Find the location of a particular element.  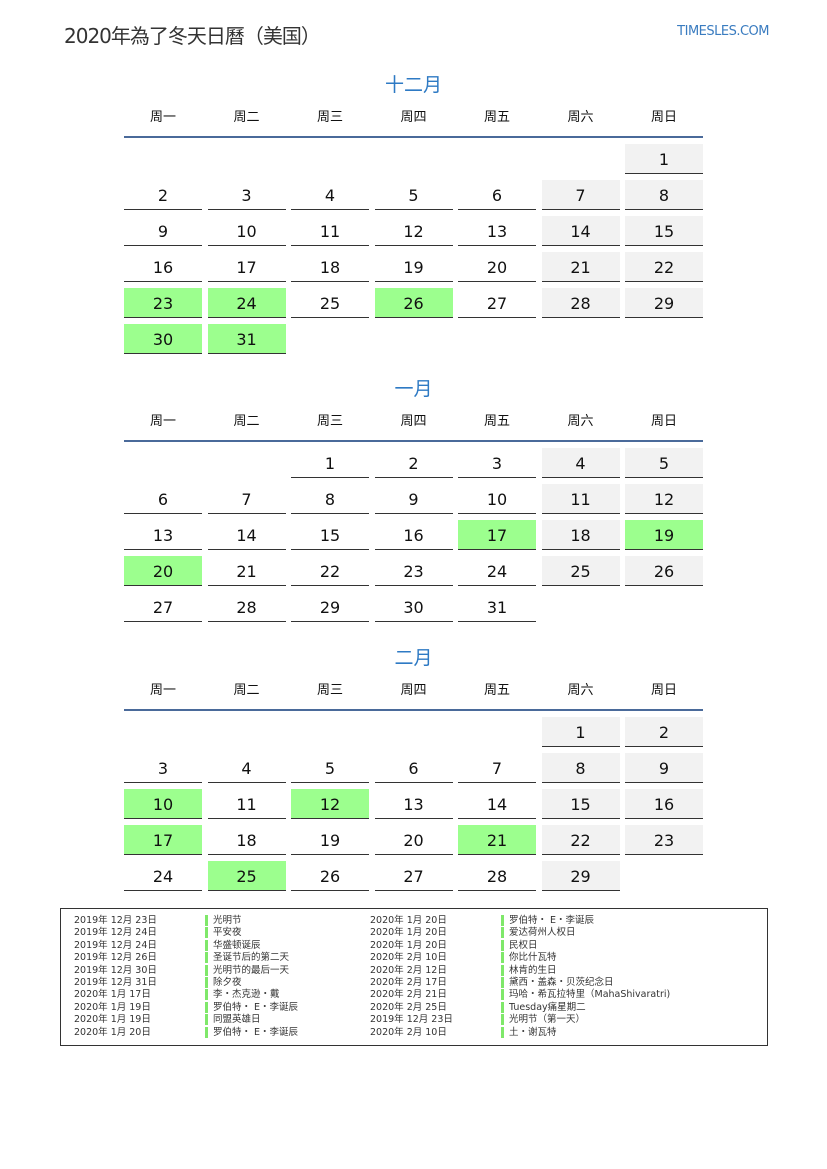

holiday-day-cell: 25 is located at coordinates (246, 876).